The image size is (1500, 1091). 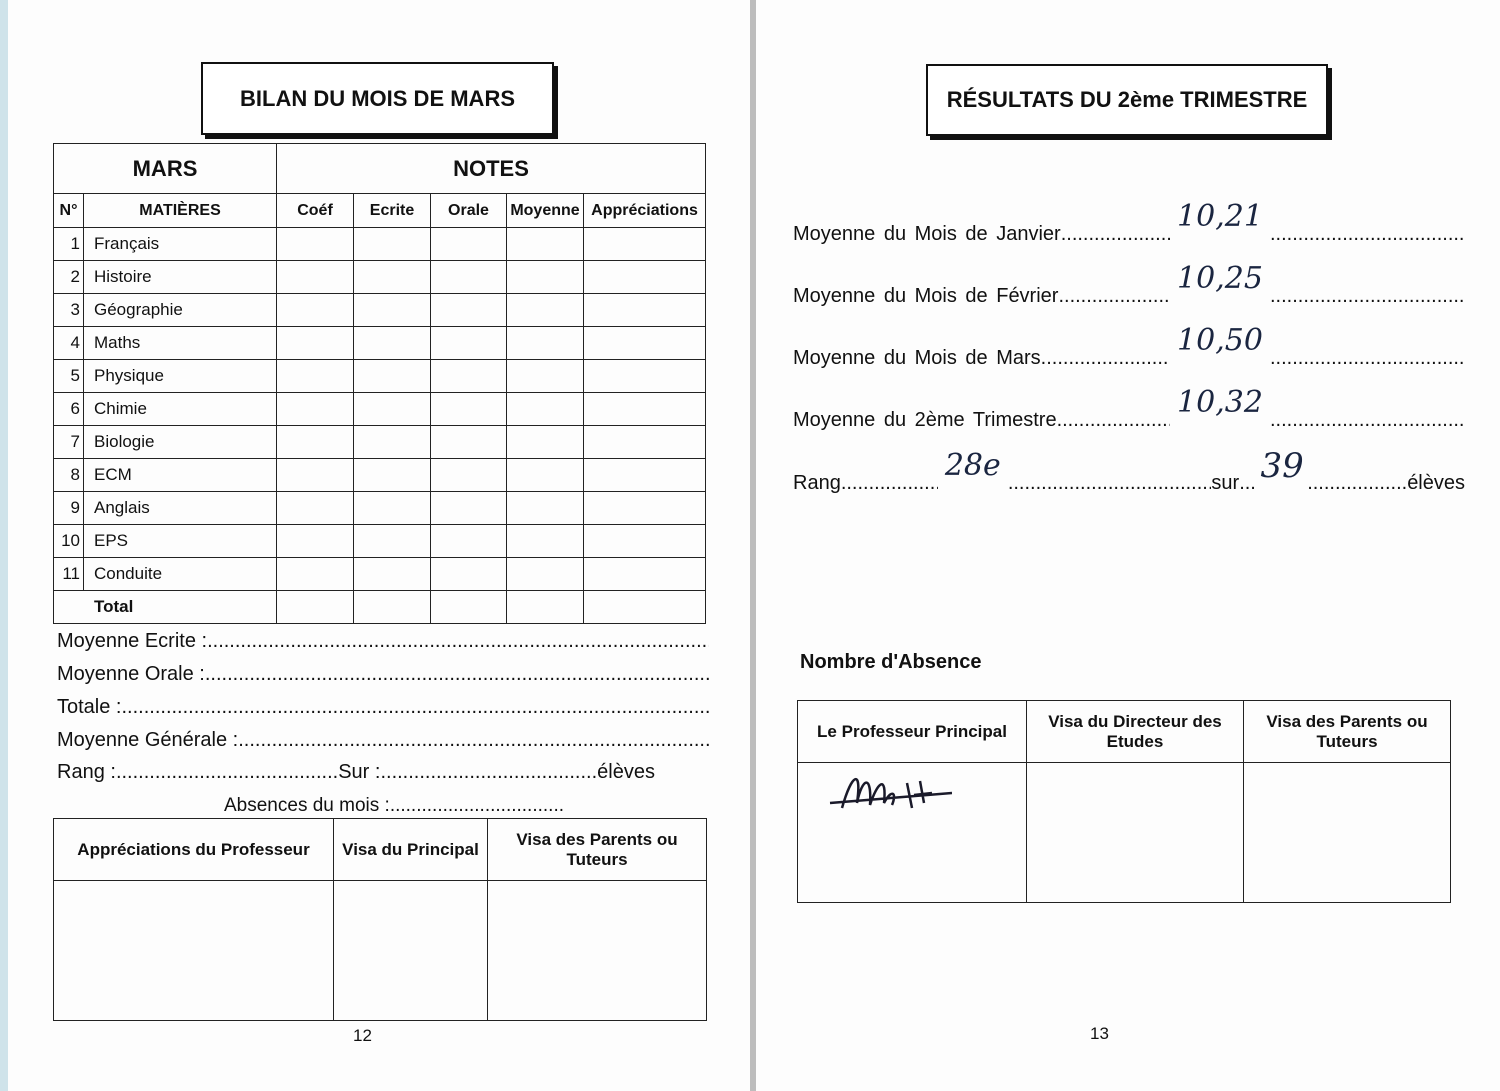 I want to click on row-number: 11, so click(x=68, y=574).